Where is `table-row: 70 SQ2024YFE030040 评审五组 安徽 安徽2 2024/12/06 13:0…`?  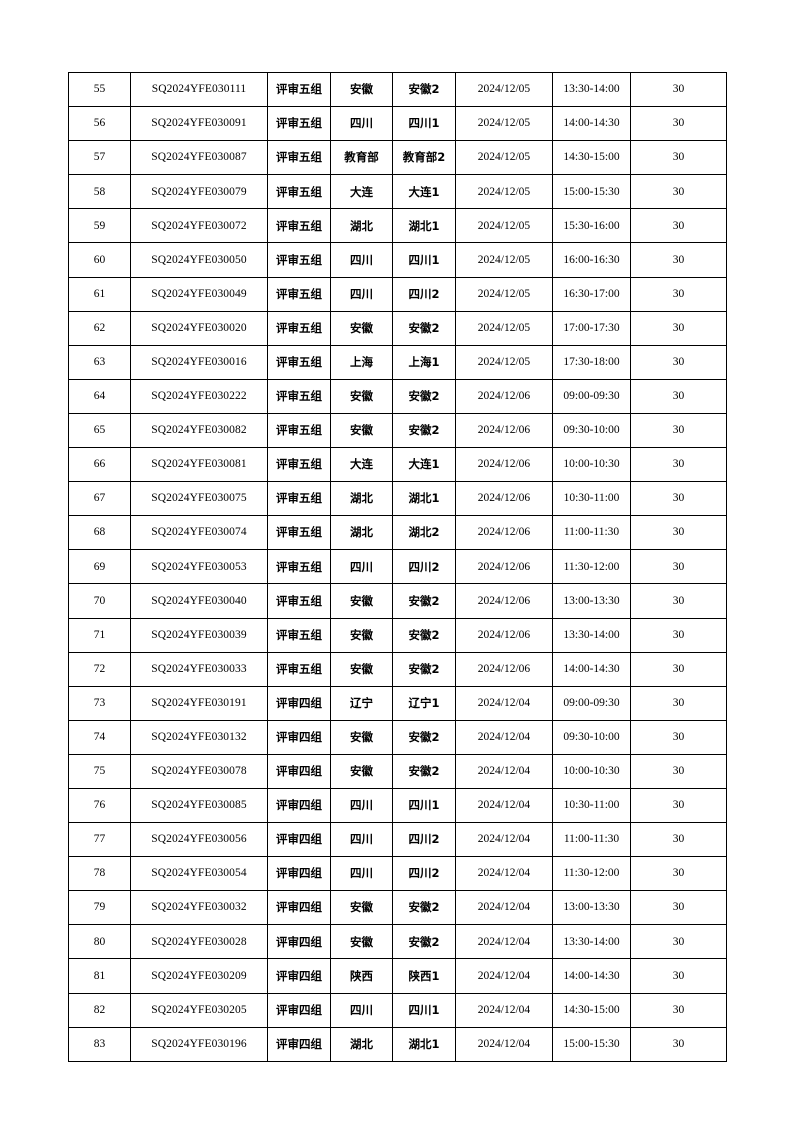
table-row: 70 SQ2024YFE030040 评审五组 安徽 安徽2 2024/12/06 13:0… is located at coordinates (397, 601).